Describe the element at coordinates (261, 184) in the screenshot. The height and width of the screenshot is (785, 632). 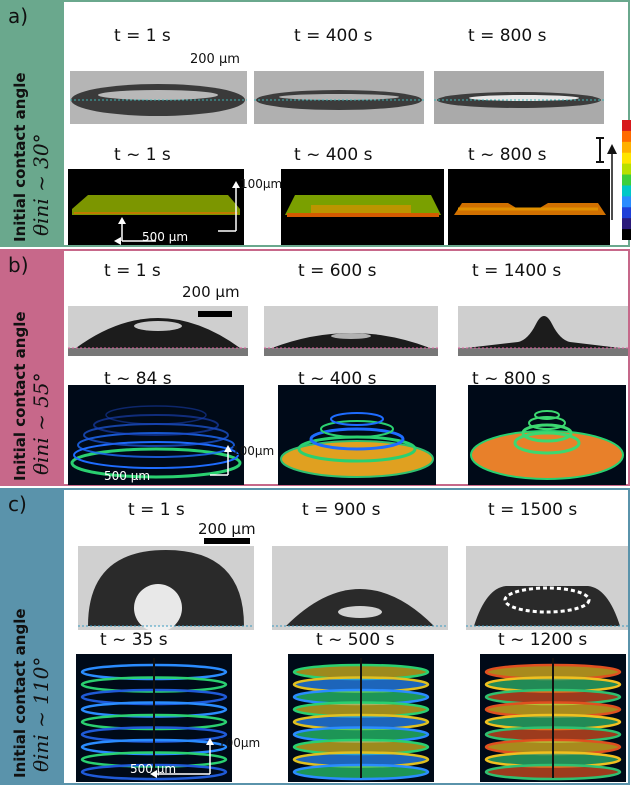
I see `panel-a-scale-v-label: 100μm` at that location.